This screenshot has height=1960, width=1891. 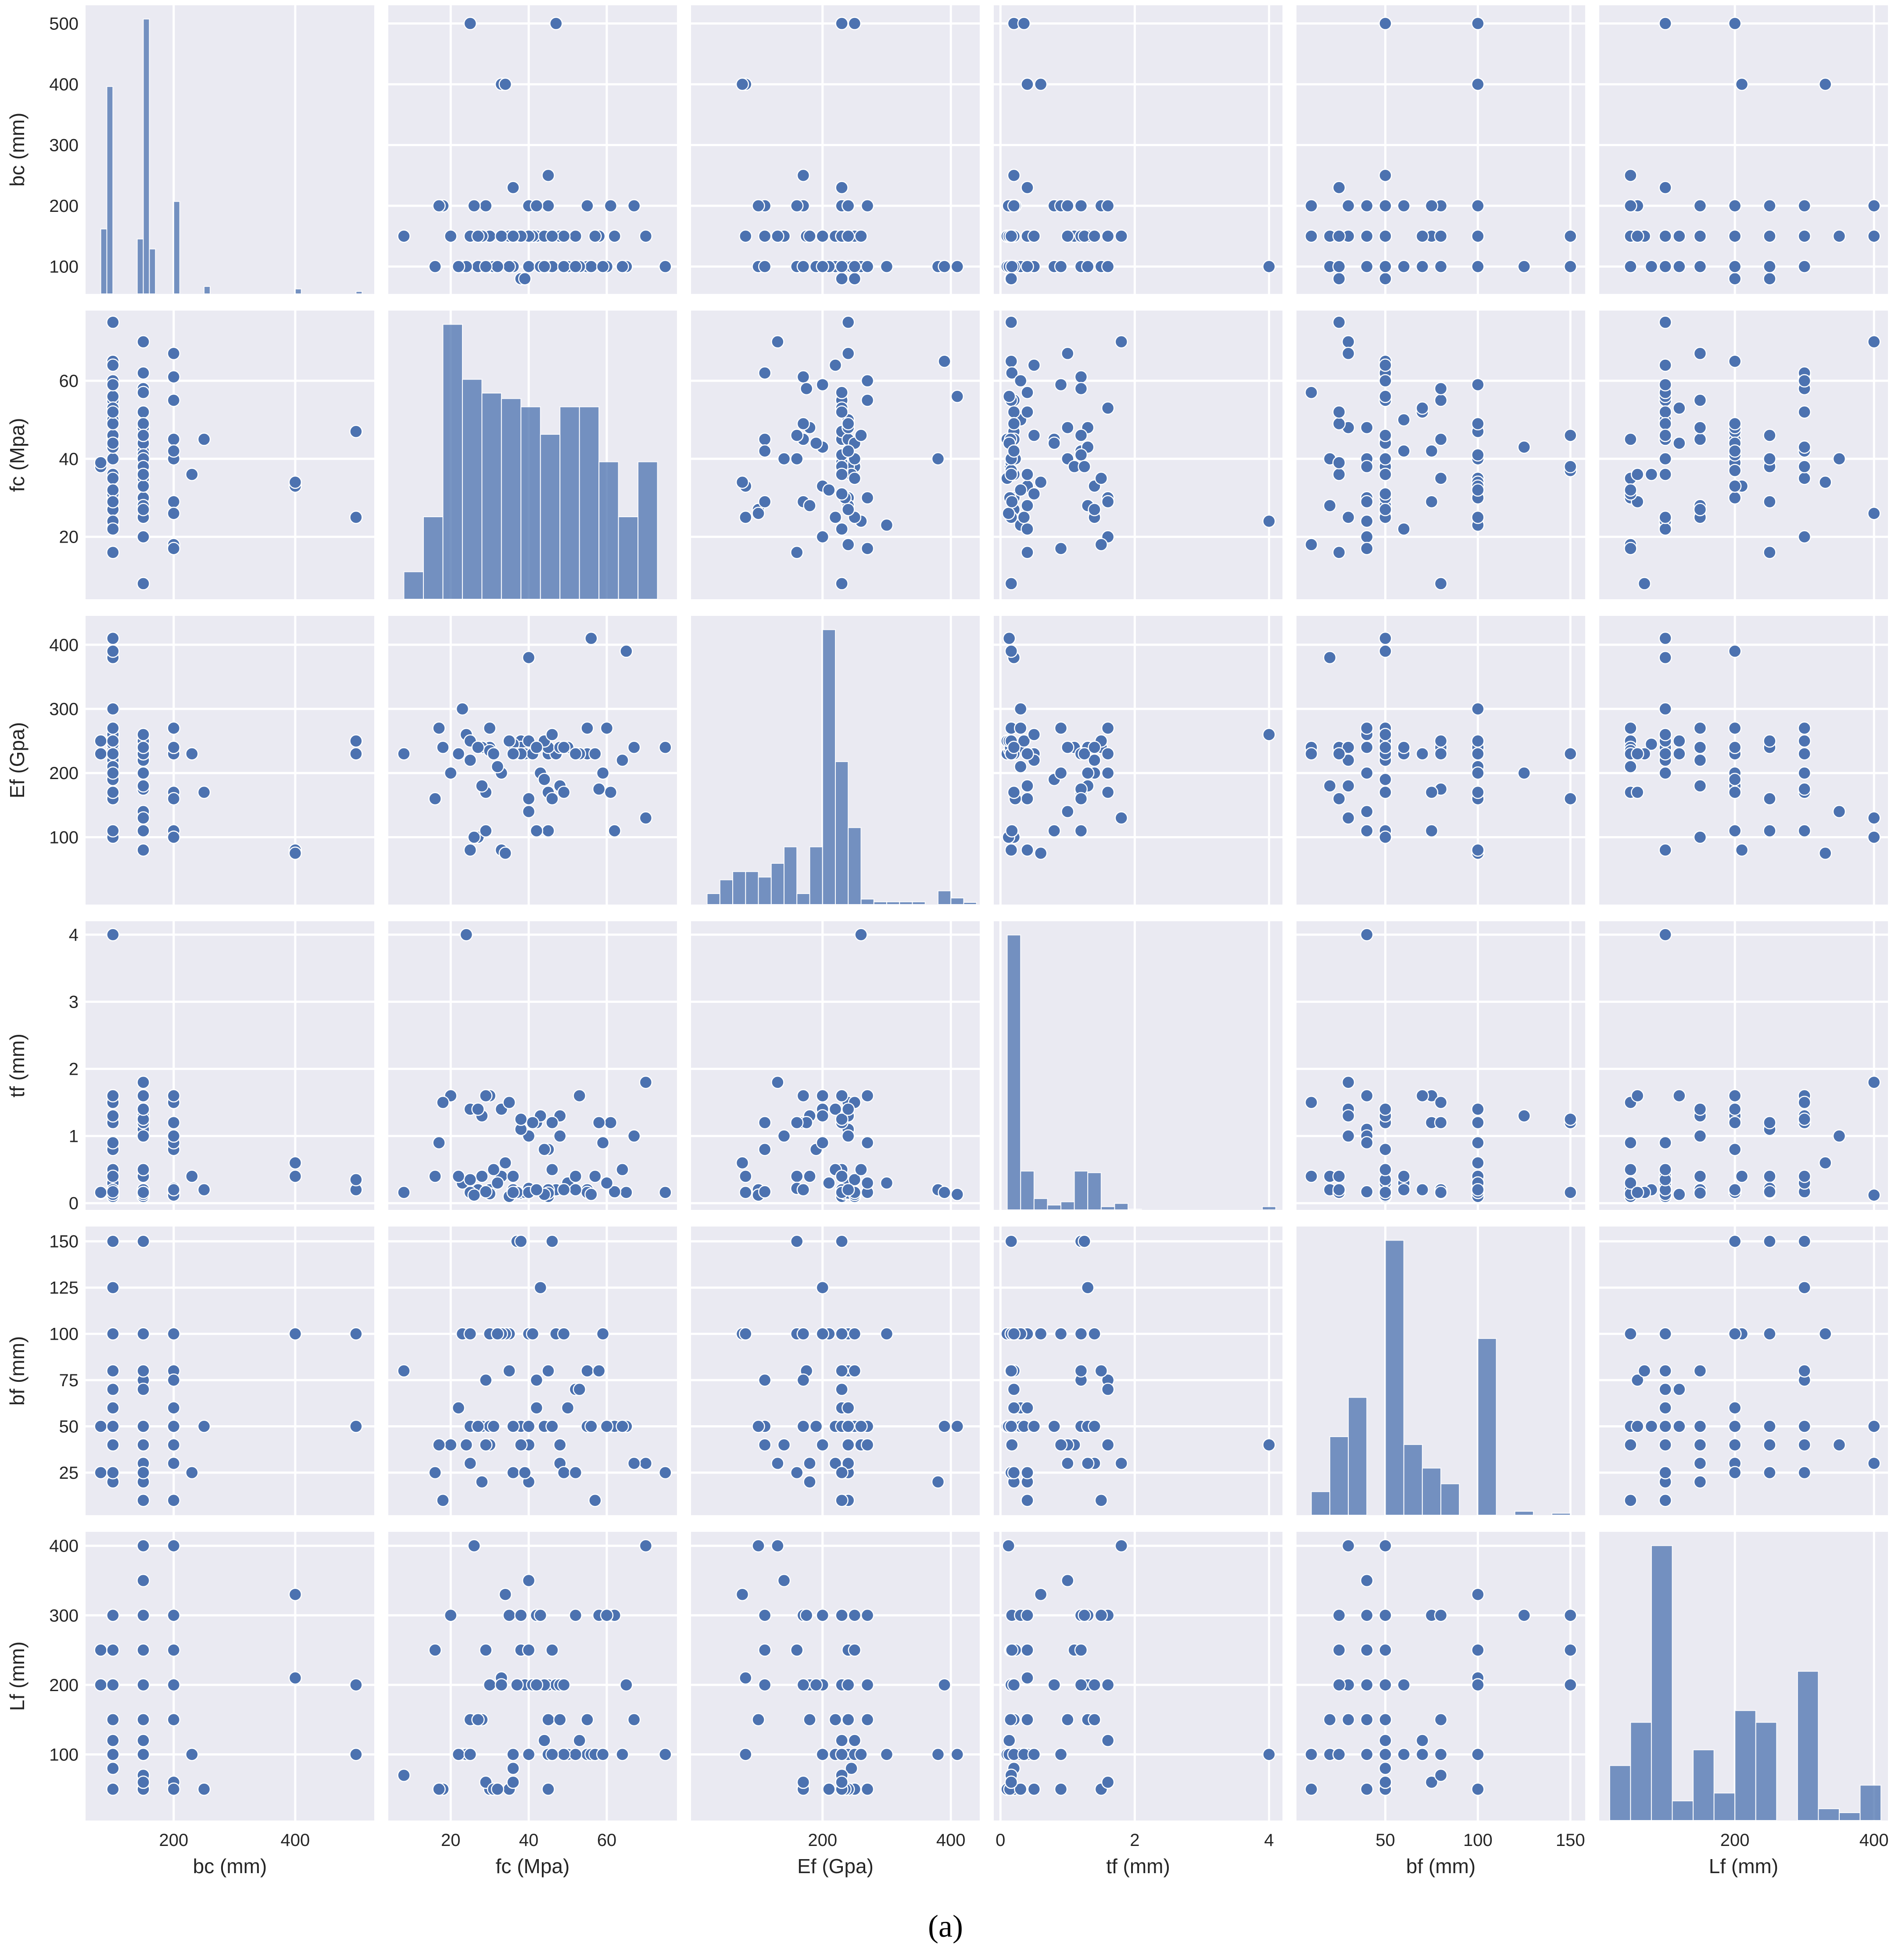 What do you see at coordinates (1269, 1840) in the screenshot?
I see `x-tick-label: 4` at bounding box center [1269, 1840].